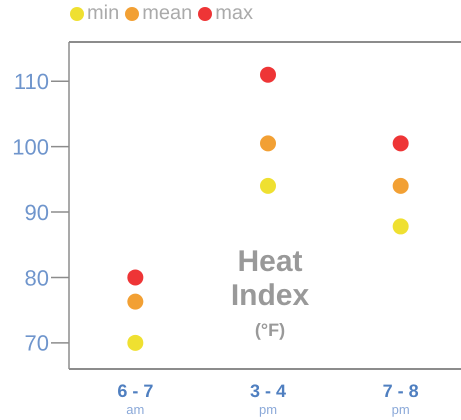  What do you see at coordinates (30, 147) in the screenshot?
I see `y-tick-label: 100` at bounding box center [30, 147].